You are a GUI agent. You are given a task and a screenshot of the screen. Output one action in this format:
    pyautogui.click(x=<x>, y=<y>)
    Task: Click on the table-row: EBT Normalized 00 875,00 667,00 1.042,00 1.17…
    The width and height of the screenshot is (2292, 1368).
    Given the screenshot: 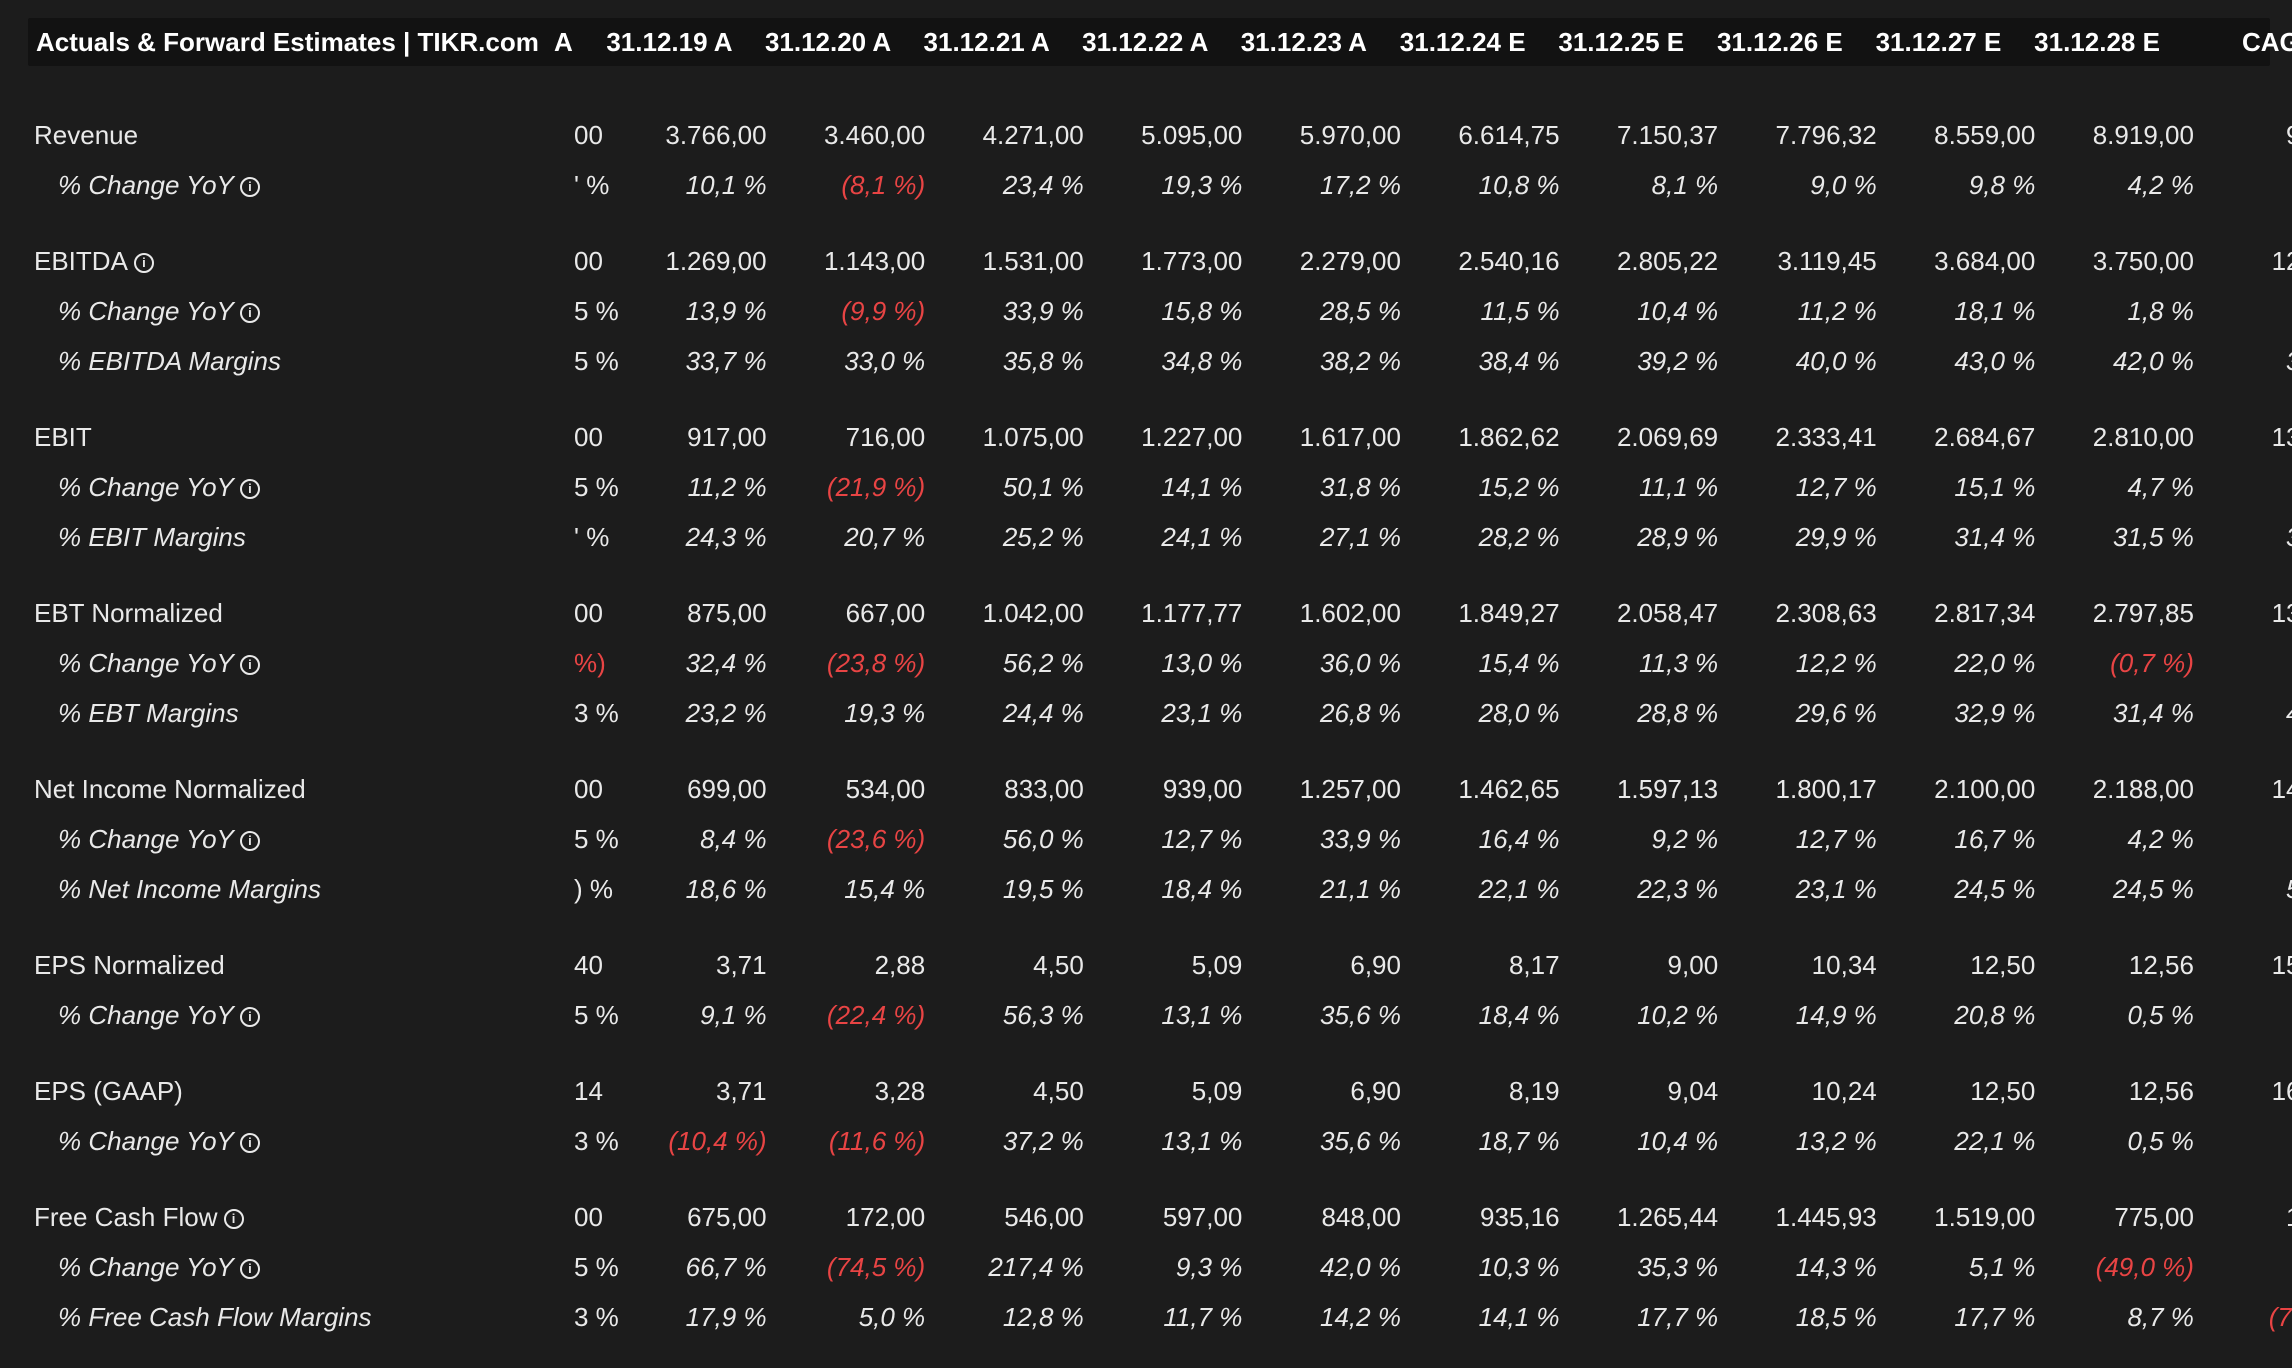 What is the action you would take?
    pyautogui.click(x=1160, y=613)
    